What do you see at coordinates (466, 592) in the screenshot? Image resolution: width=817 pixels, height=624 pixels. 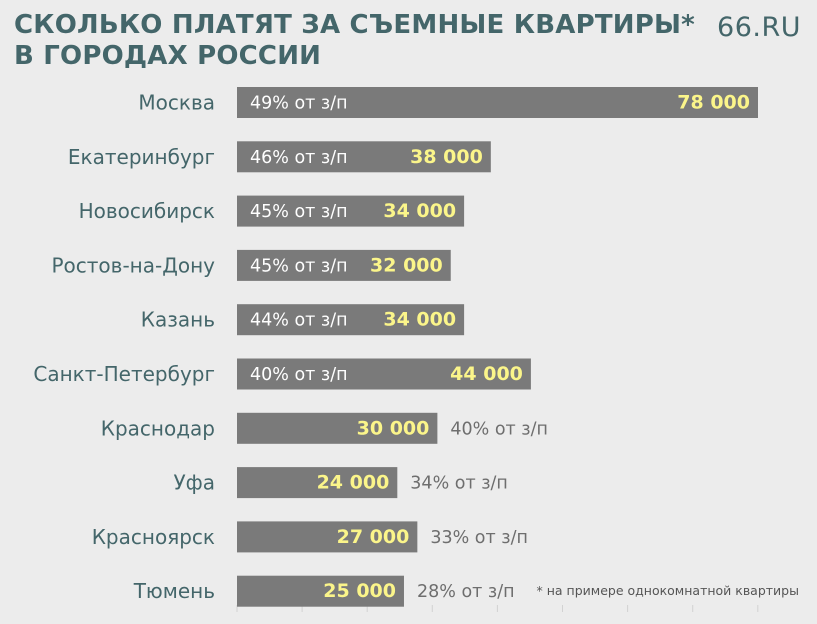 I see `data-label-salary-share: 28% от з/п` at bounding box center [466, 592].